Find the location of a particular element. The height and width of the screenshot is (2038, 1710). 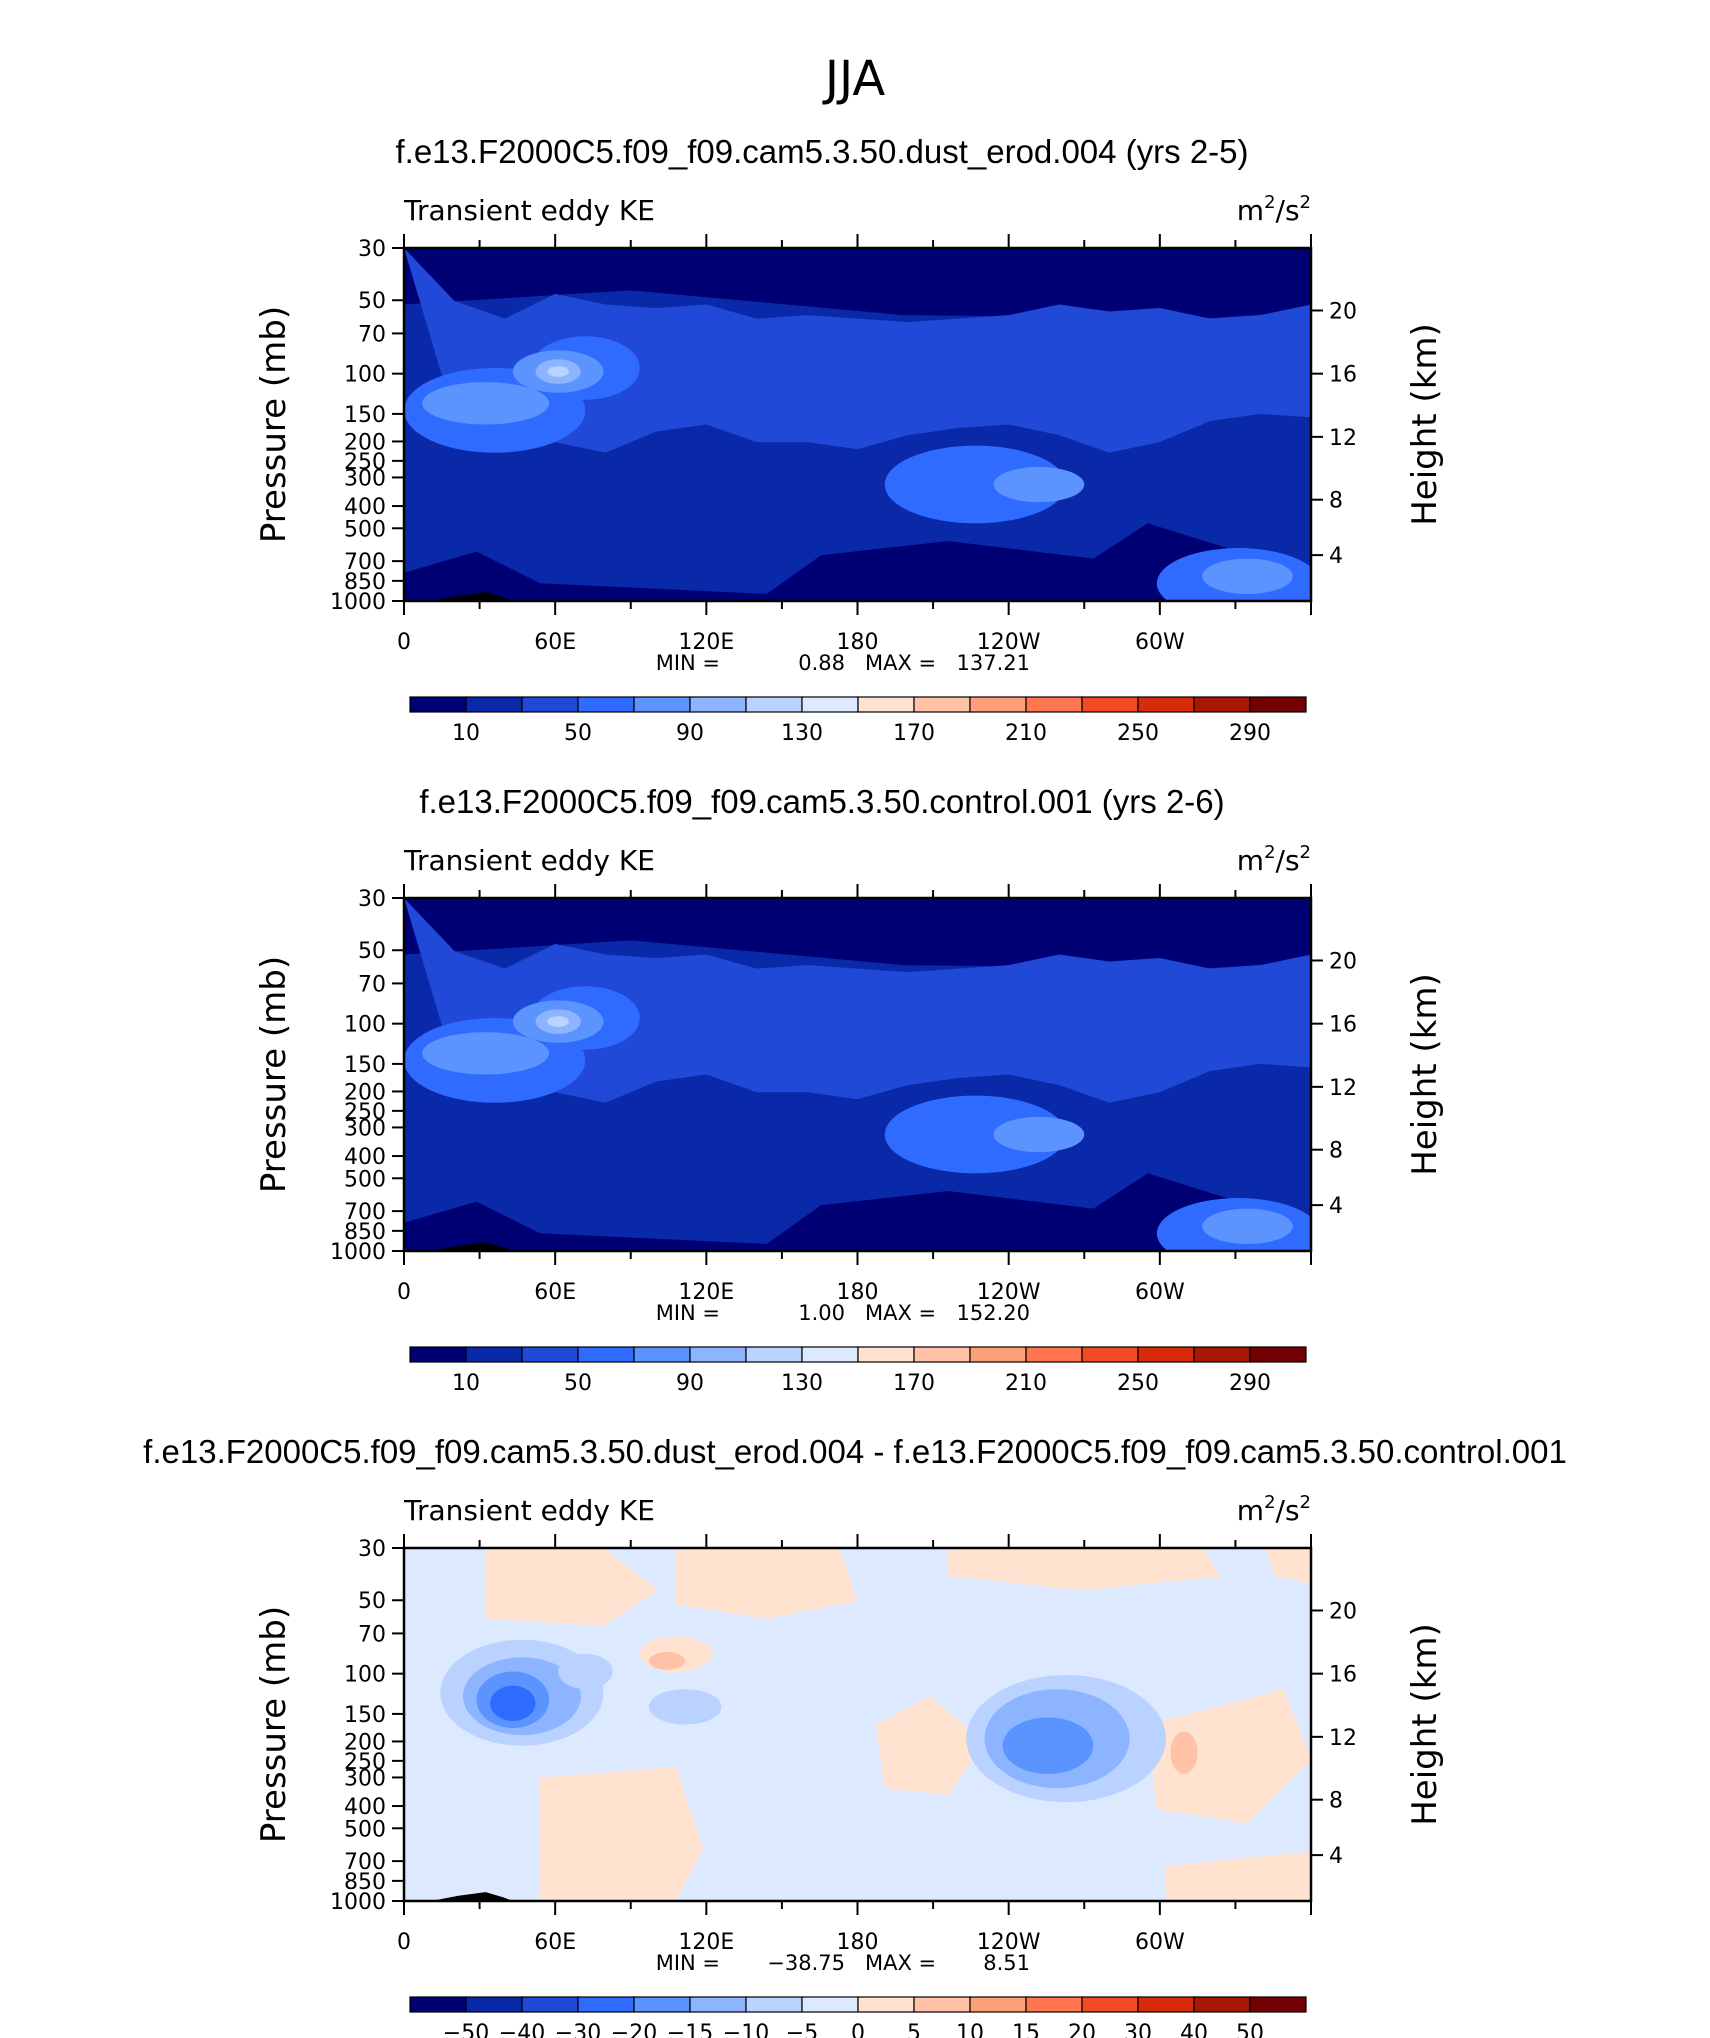

colorbar-label: −5 is located at coordinates (802, 2029).